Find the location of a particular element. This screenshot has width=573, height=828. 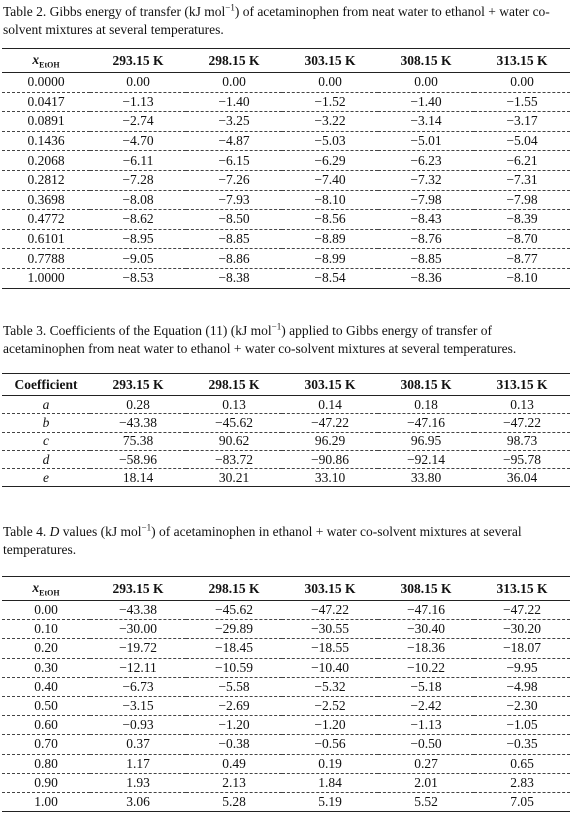

cell: 30.21 is located at coordinates (234, 478).